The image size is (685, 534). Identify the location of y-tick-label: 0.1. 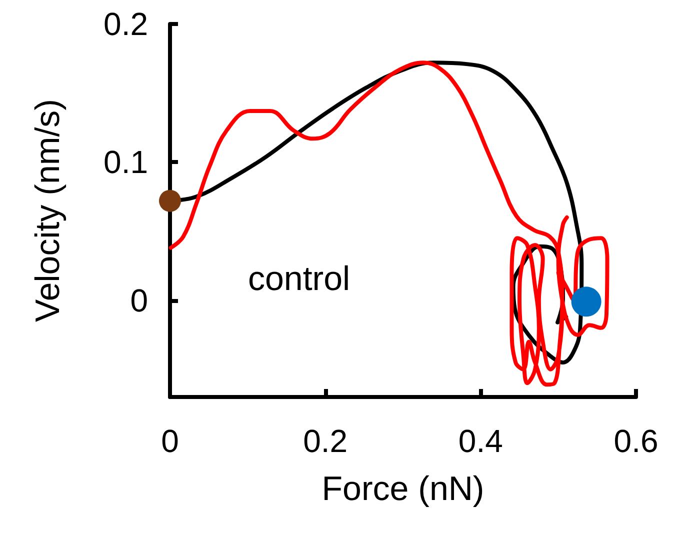
(126, 162).